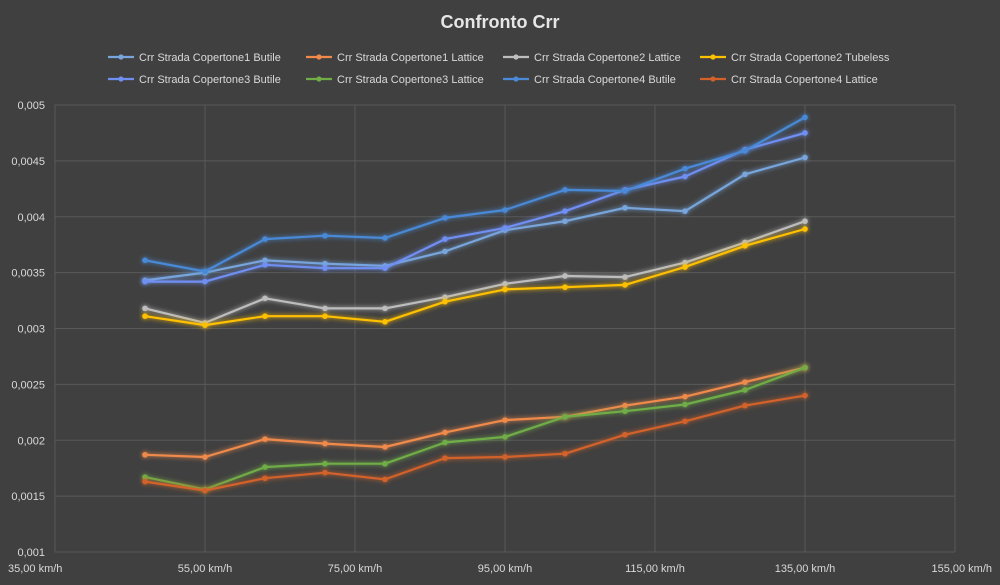 Image resolution: width=1000 pixels, height=585 pixels. What do you see at coordinates (35, 569) in the screenshot?
I see `x-tick-label: 35,00 km/h` at bounding box center [35, 569].